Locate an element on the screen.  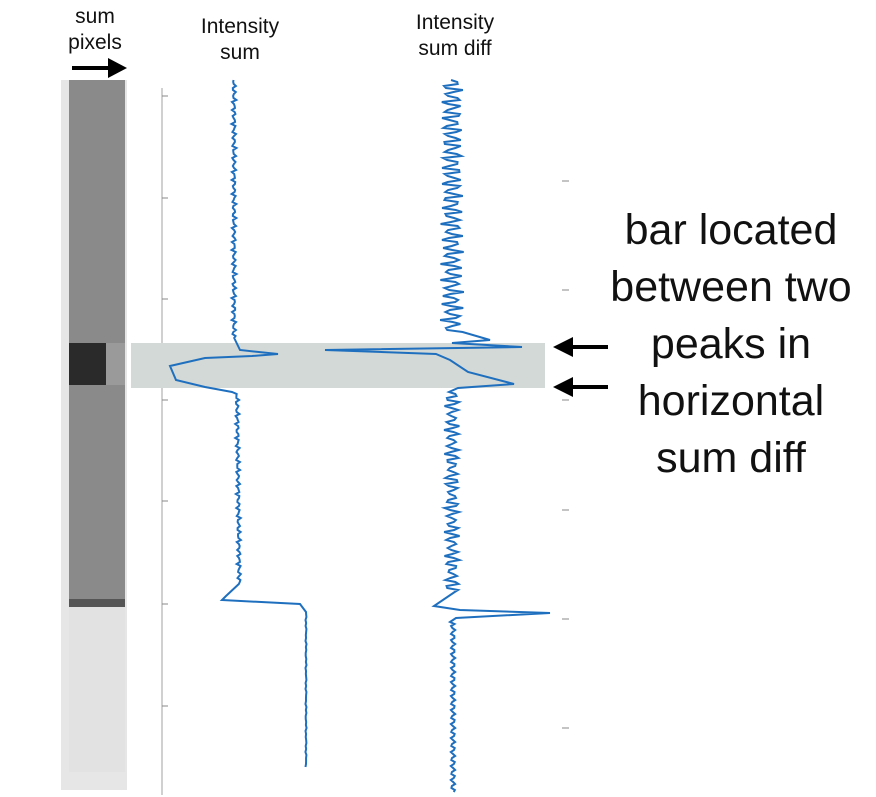
annotation-line4: horizontal is located at coordinates (731, 401).